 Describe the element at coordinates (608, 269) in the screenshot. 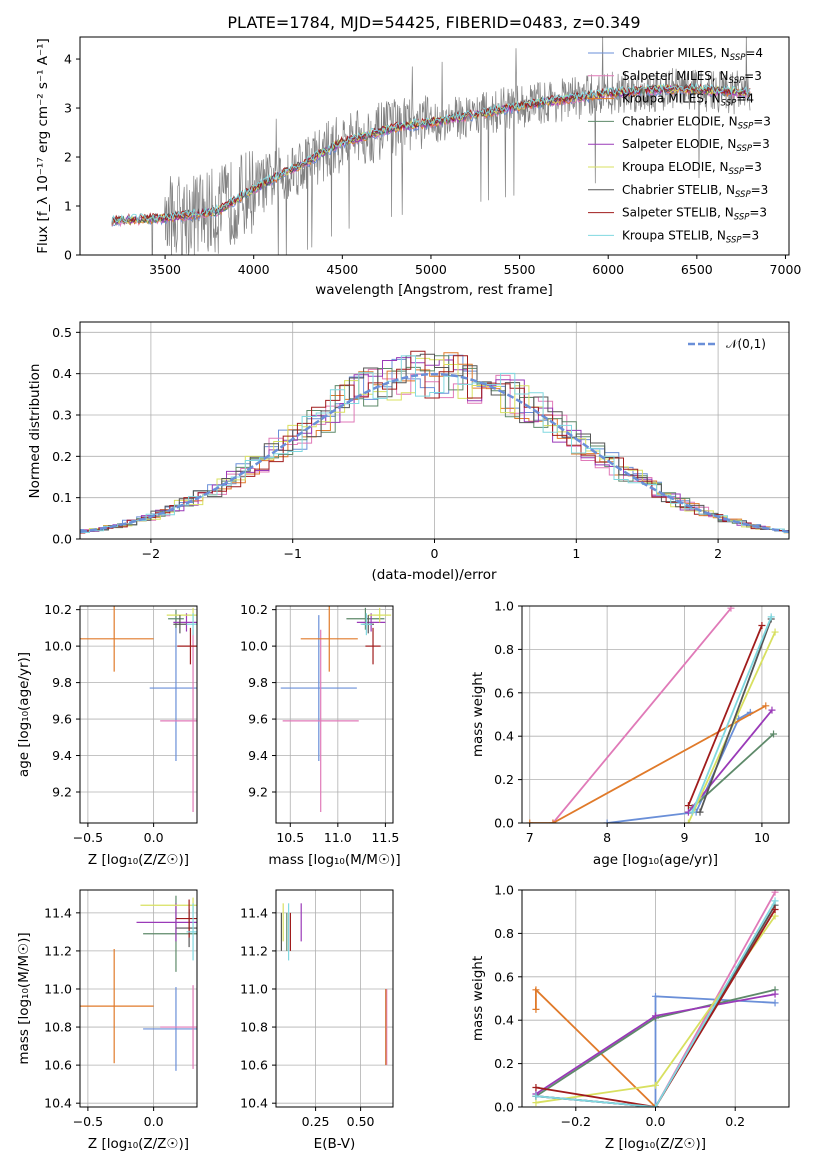

I see `x-tick-label: 6000` at that location.